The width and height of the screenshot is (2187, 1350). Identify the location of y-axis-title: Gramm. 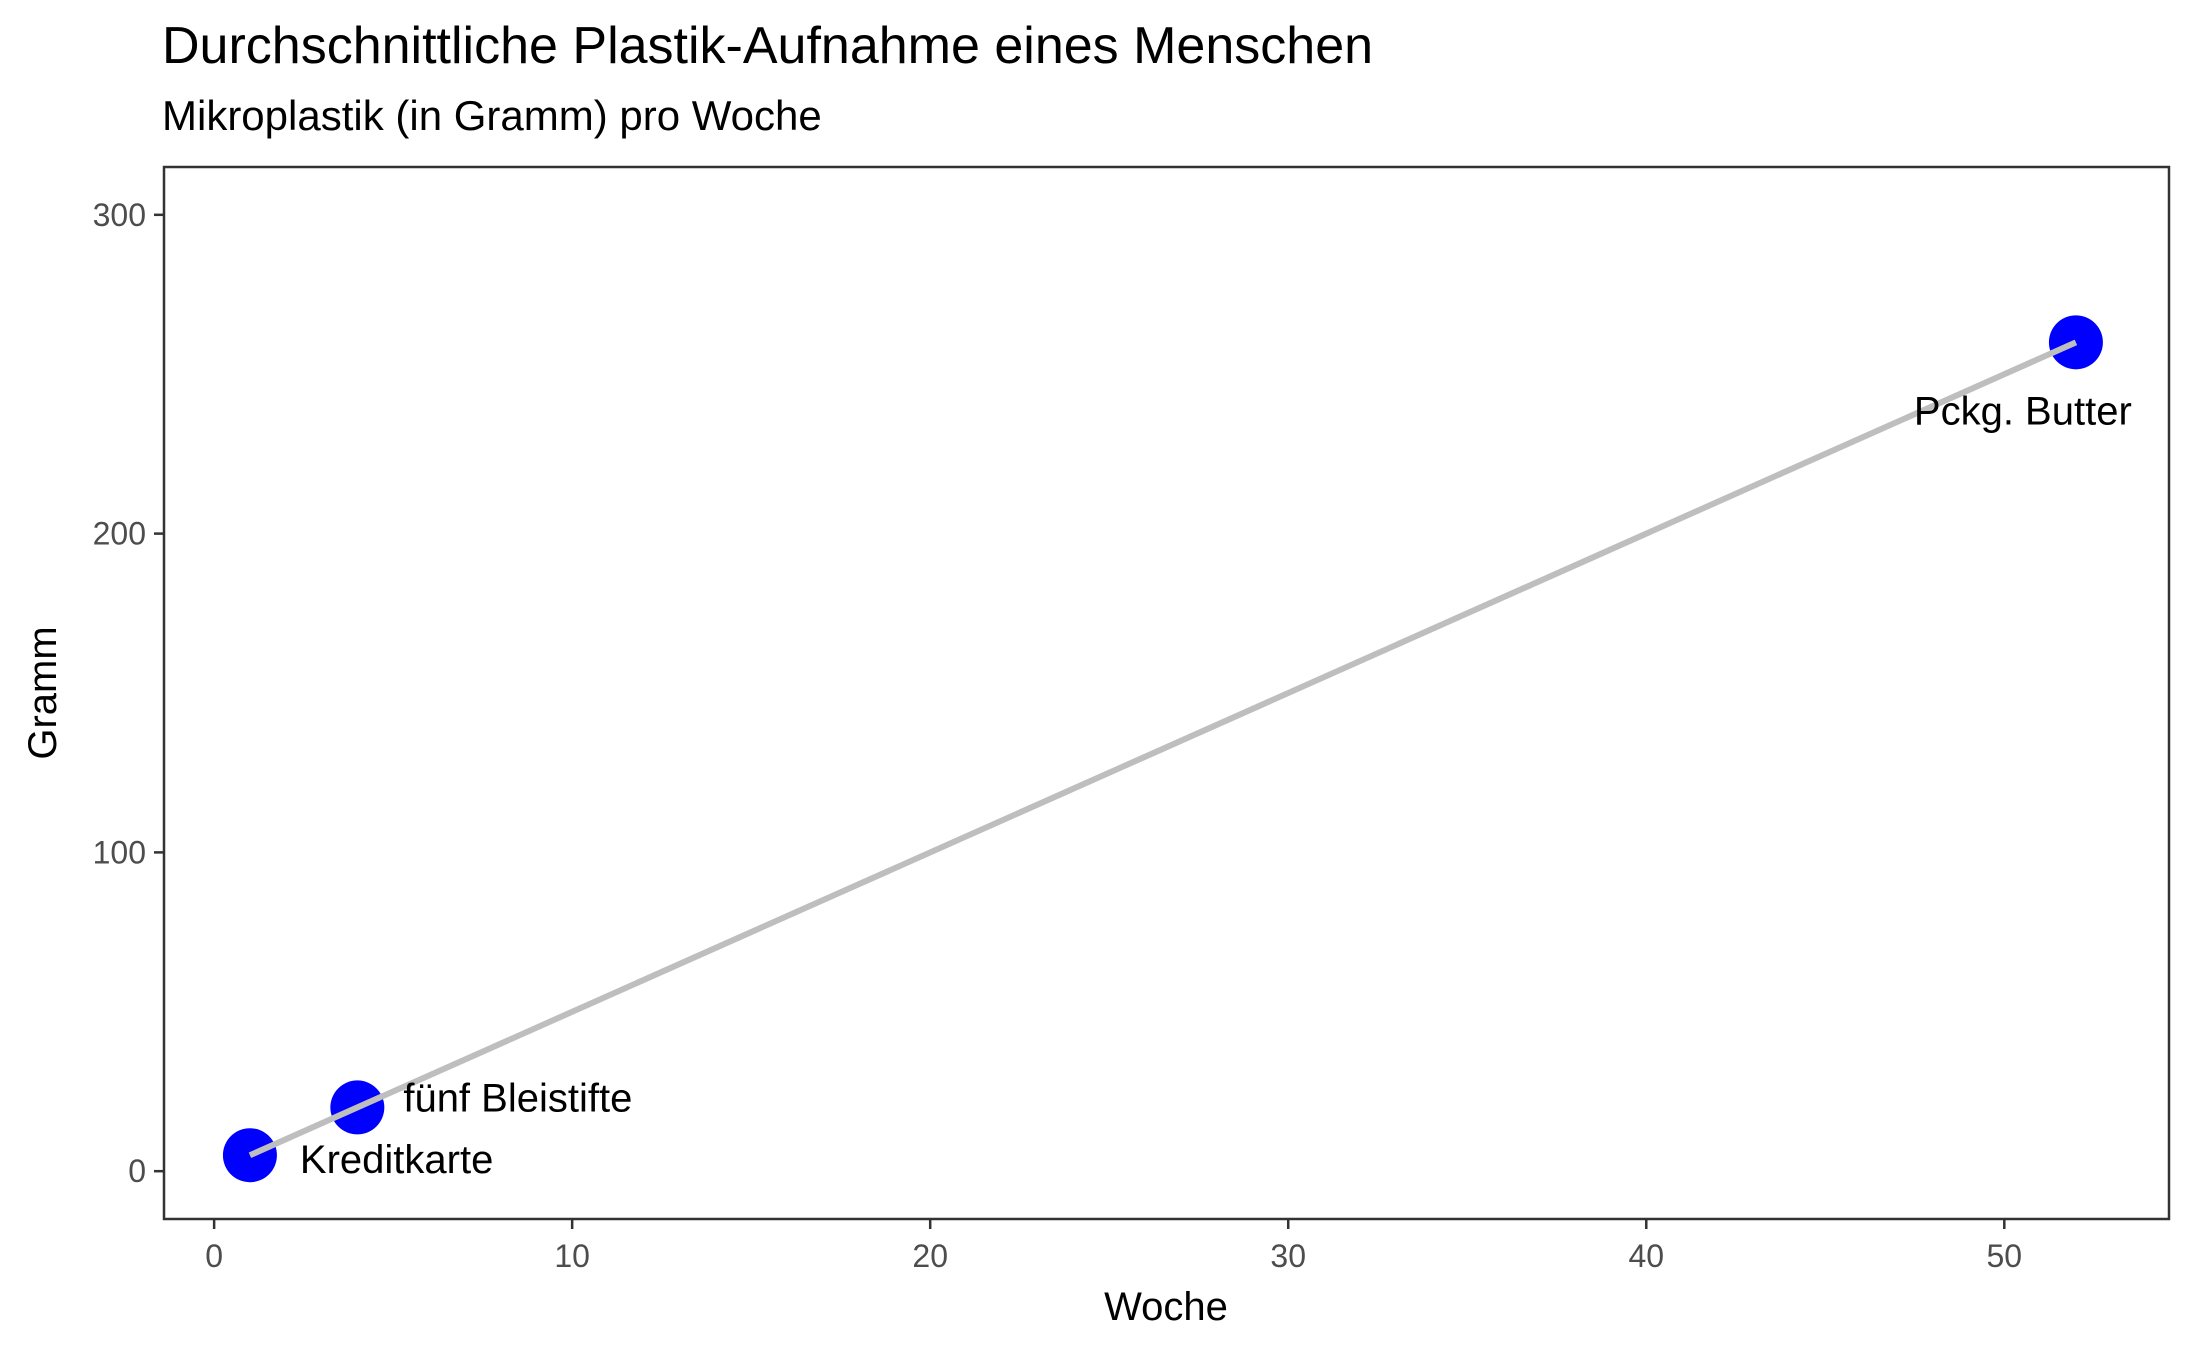
(43, 692).